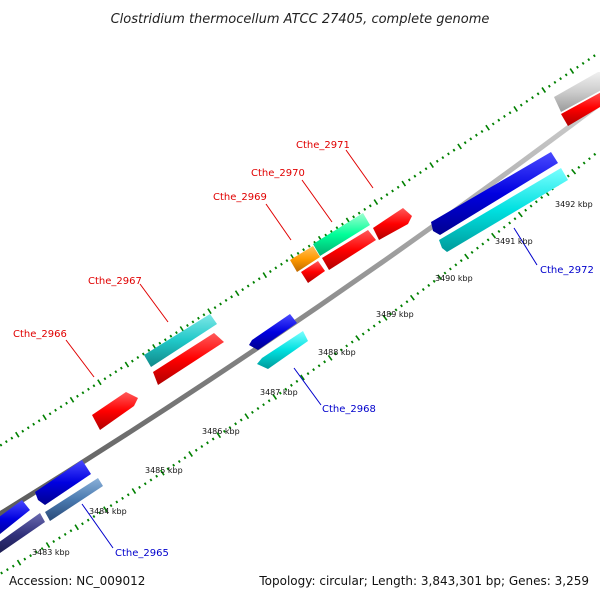 The image size is (600, 600). Describe the element at coordinates (115, 281) in the screenshot. I see `label-cthe-2967: Cthe_2967` at that location.